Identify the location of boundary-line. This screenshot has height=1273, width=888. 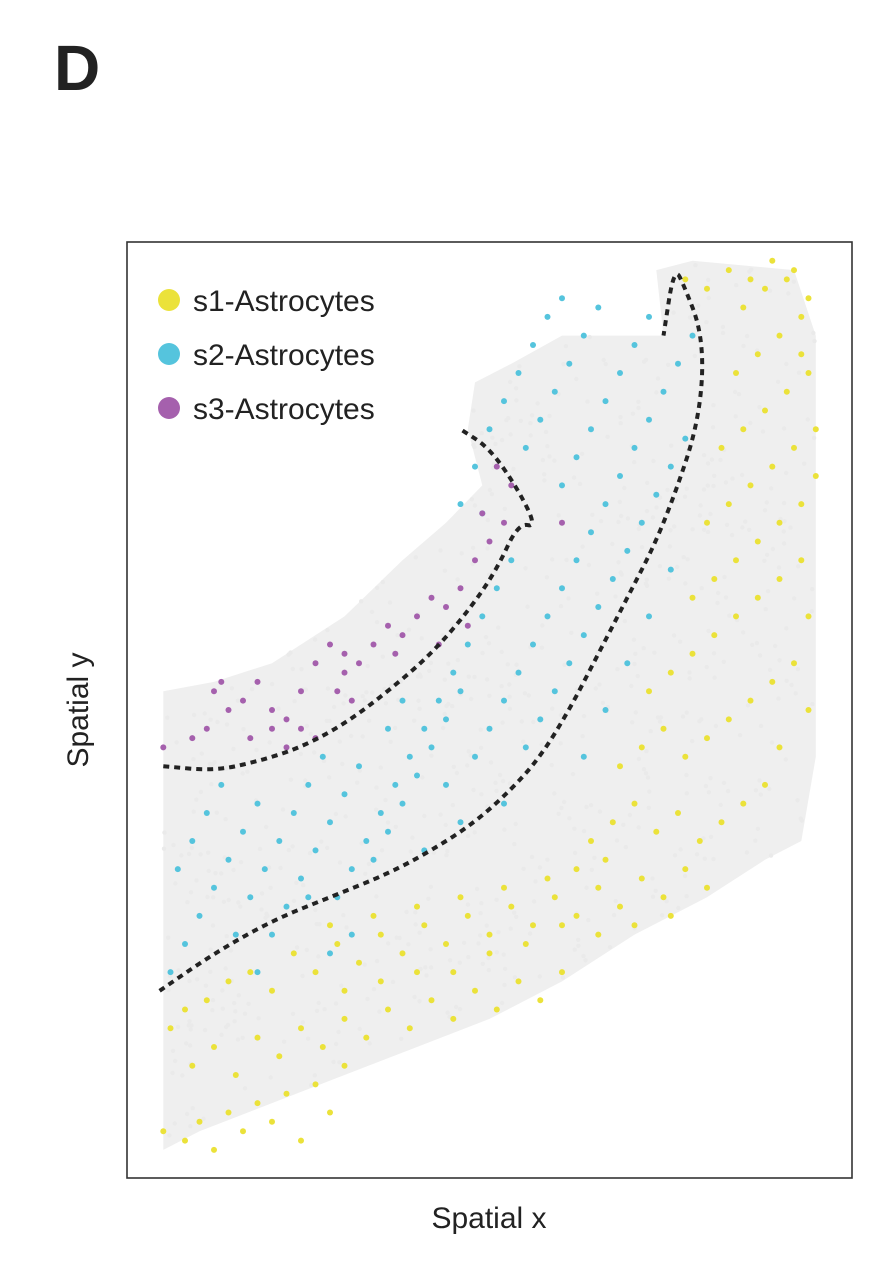
(349, 599).